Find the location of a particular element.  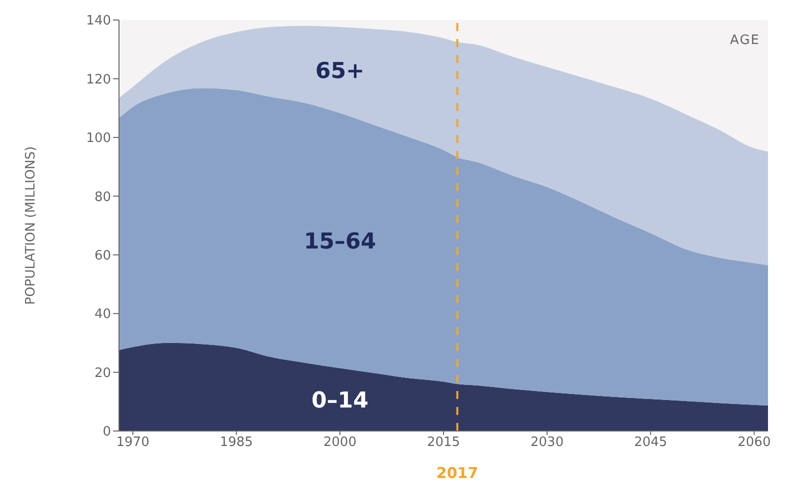

y-tick-label: 0 is located at coordinates (106, 432).